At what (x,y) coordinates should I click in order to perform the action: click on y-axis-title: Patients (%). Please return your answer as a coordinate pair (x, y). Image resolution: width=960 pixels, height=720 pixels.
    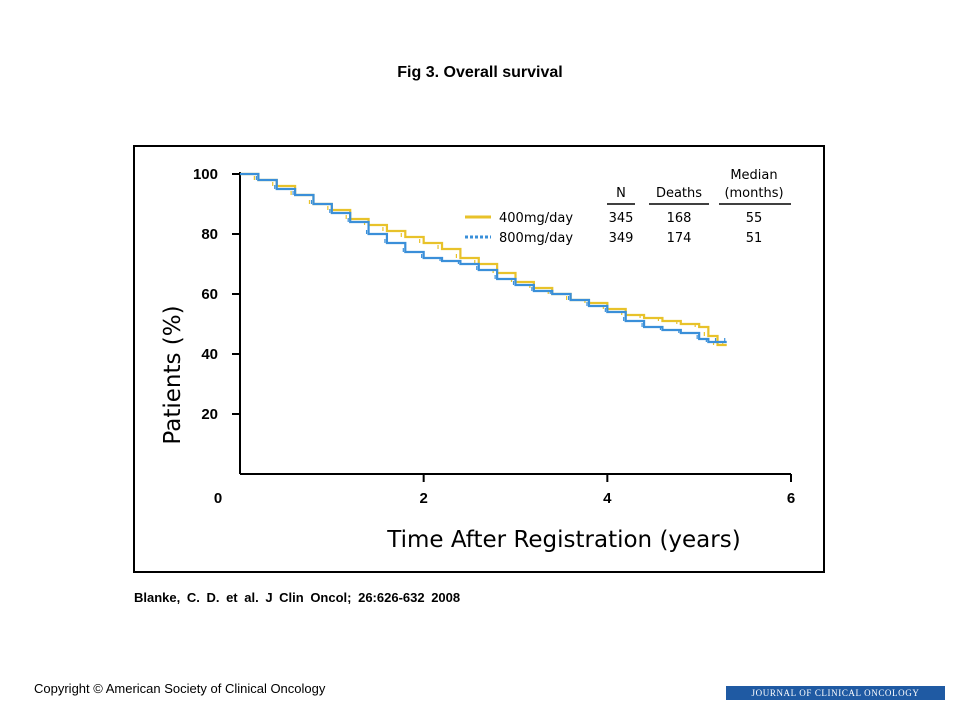
    Looking at the image, I should click on (173, 374).